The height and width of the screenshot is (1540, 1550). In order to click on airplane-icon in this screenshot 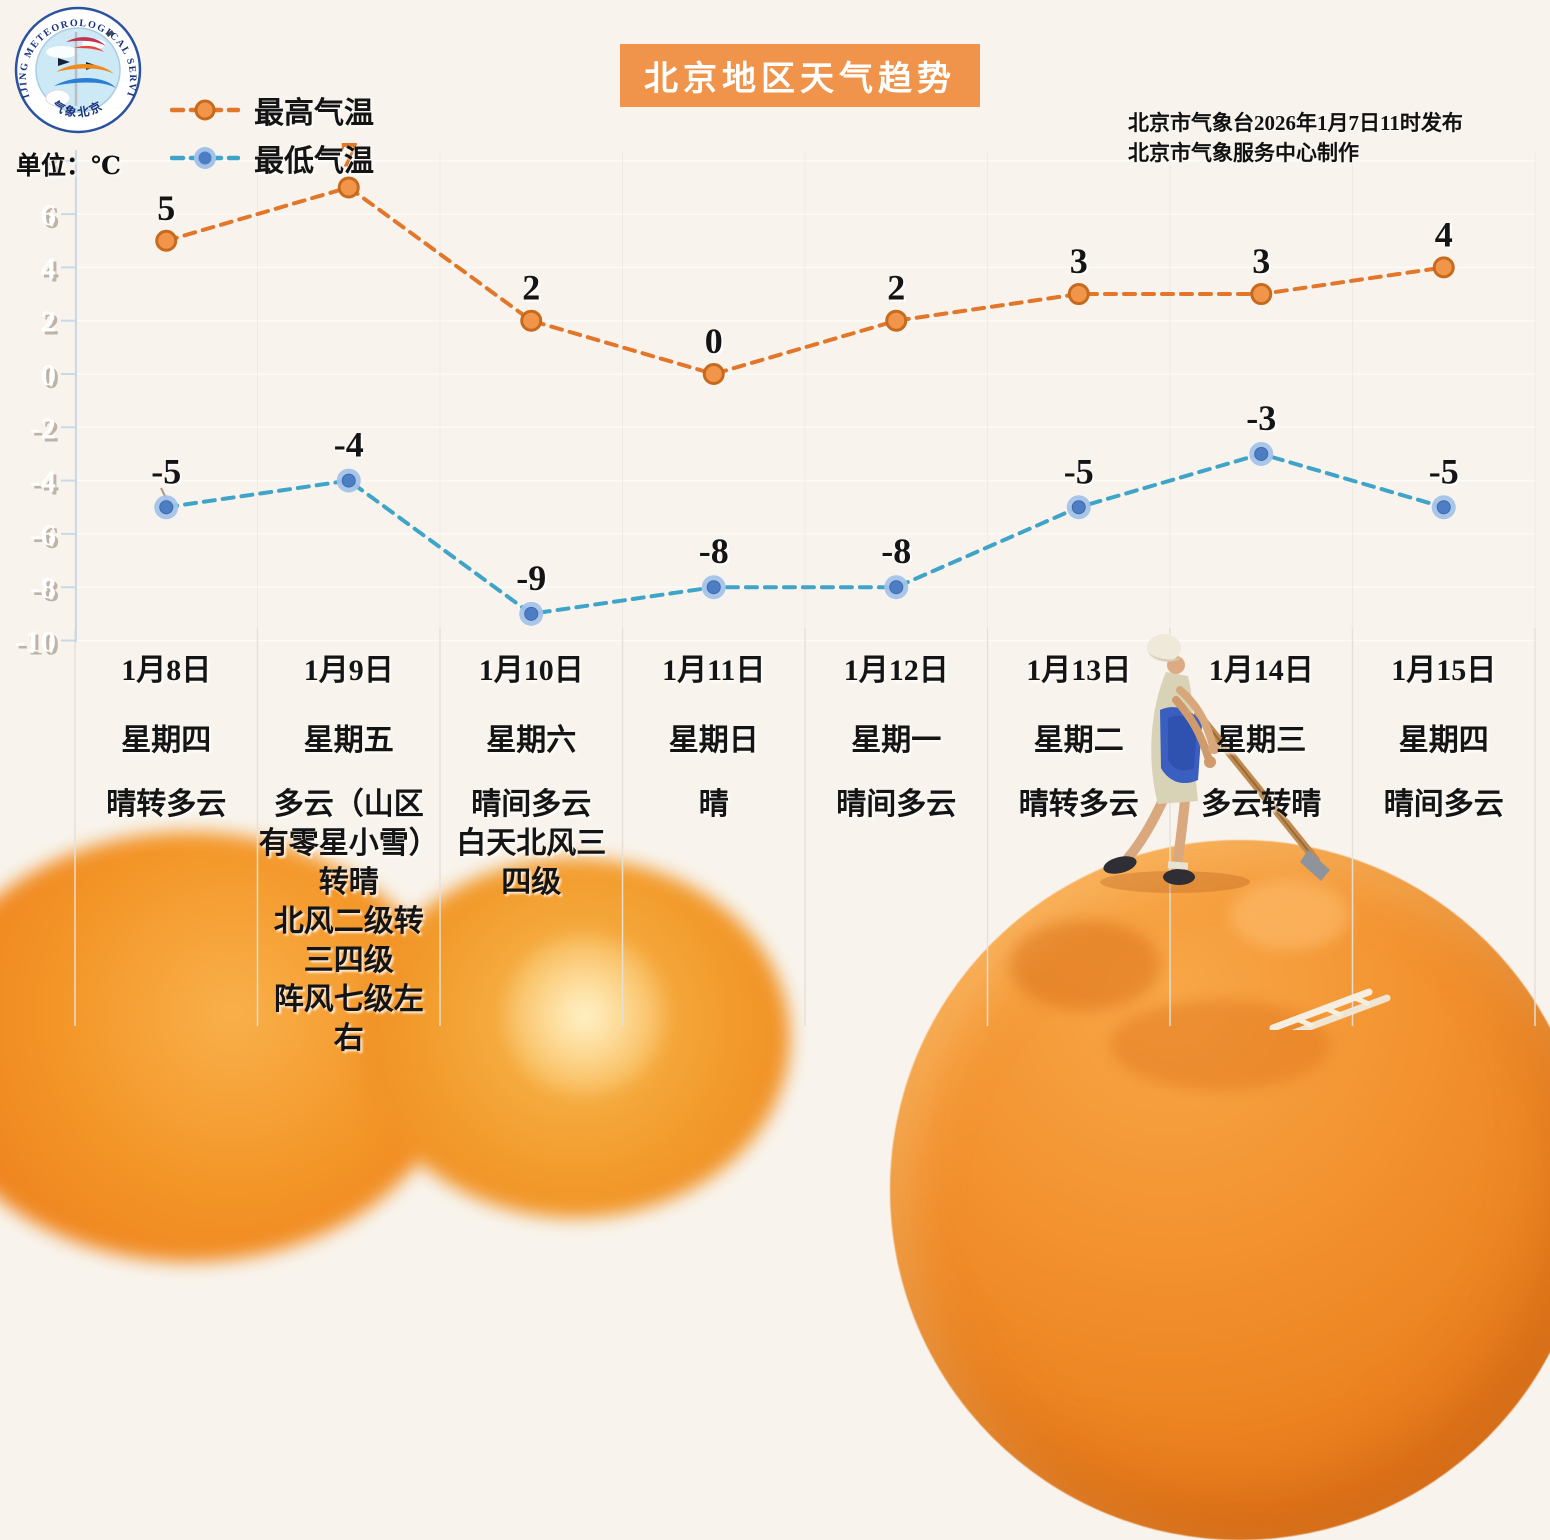, I will do `click(110, 33)`.